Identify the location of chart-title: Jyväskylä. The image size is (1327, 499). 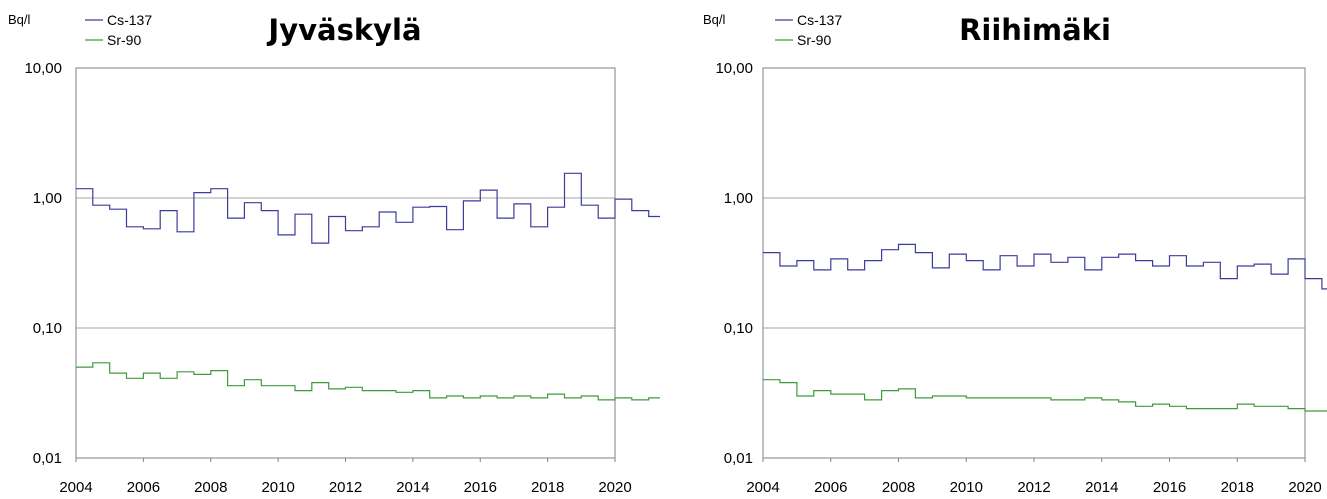
(343, 30).